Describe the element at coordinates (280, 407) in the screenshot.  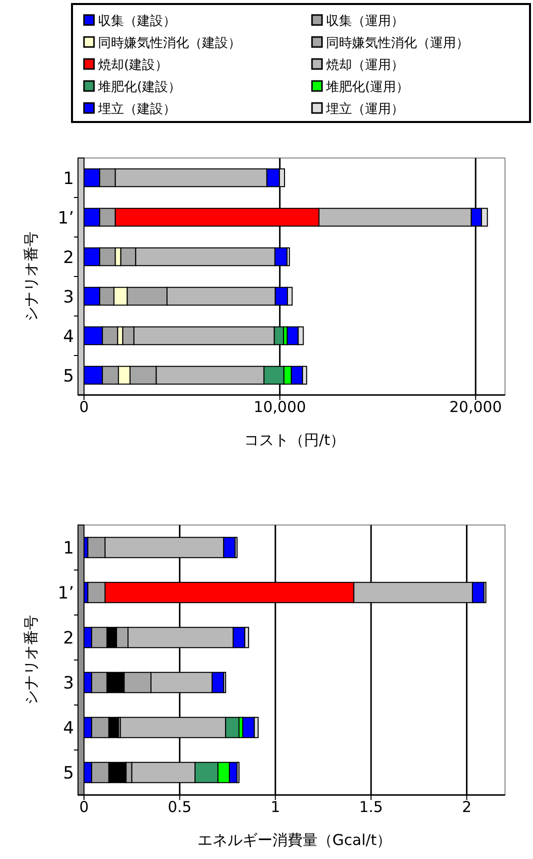
I see `x-tick-label: 10,000` at that location.